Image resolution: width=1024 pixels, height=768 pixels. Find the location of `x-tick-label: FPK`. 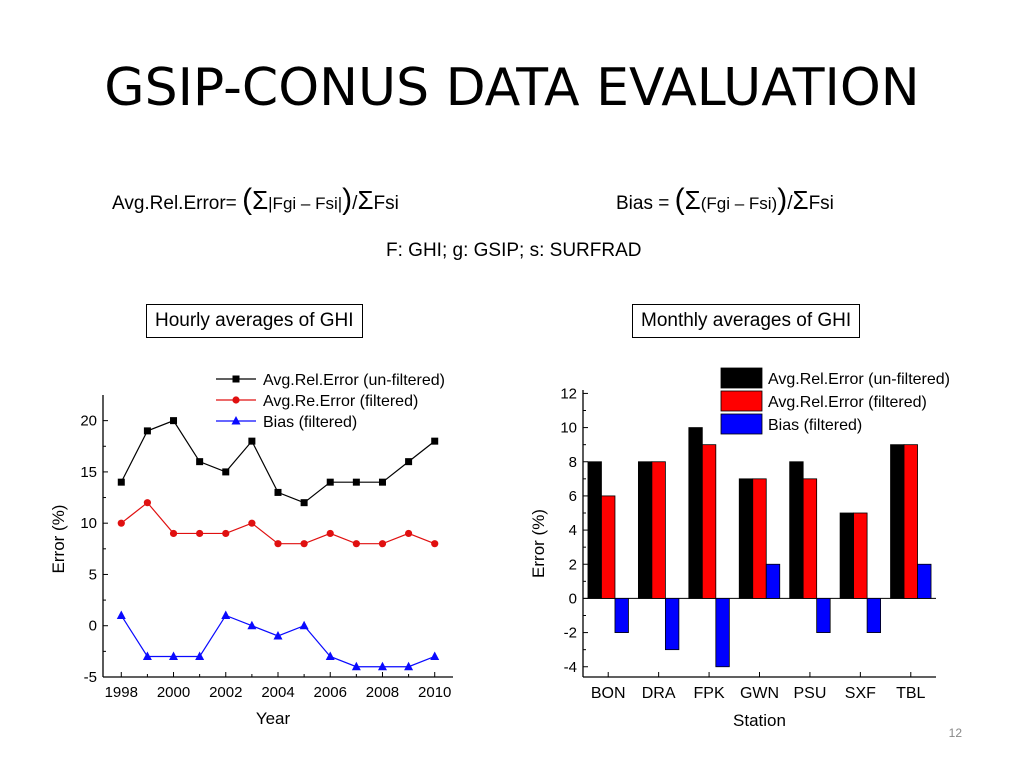

x-tick-label: FPK is located at coordinates (709, 693).